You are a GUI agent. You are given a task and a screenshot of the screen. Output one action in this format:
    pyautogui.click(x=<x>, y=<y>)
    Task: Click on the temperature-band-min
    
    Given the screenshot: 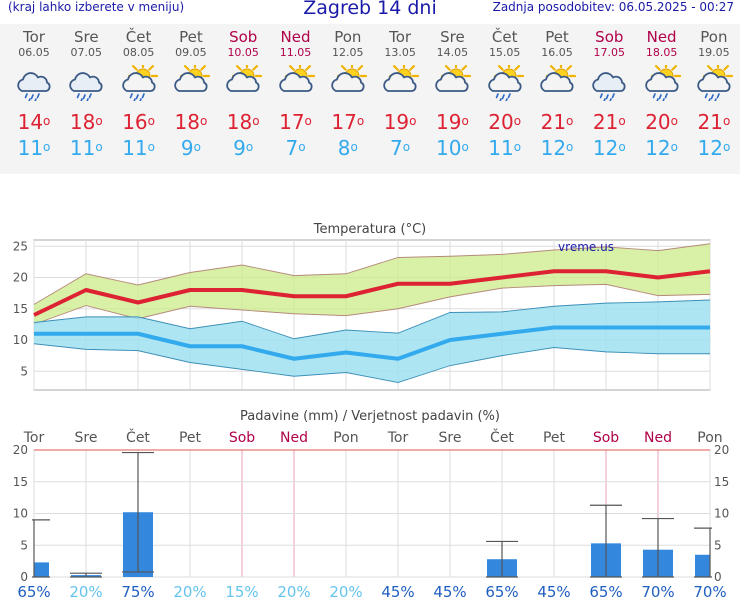 What is the action you would take?
    pyautogui.click(x=372, y=341)
    